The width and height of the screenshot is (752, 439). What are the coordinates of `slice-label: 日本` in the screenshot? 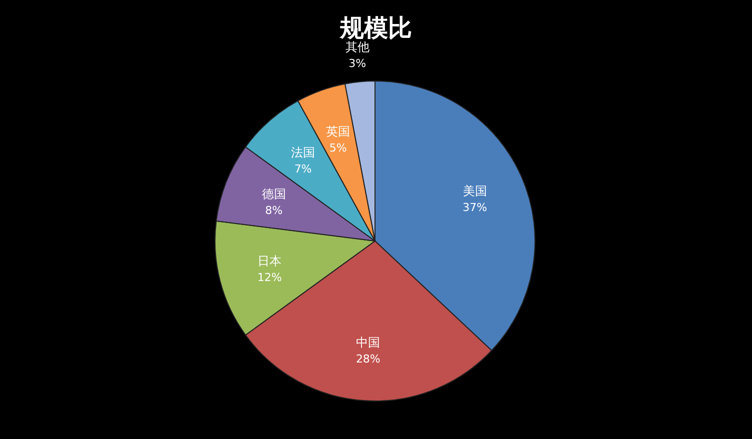 It's located at (270, 261).